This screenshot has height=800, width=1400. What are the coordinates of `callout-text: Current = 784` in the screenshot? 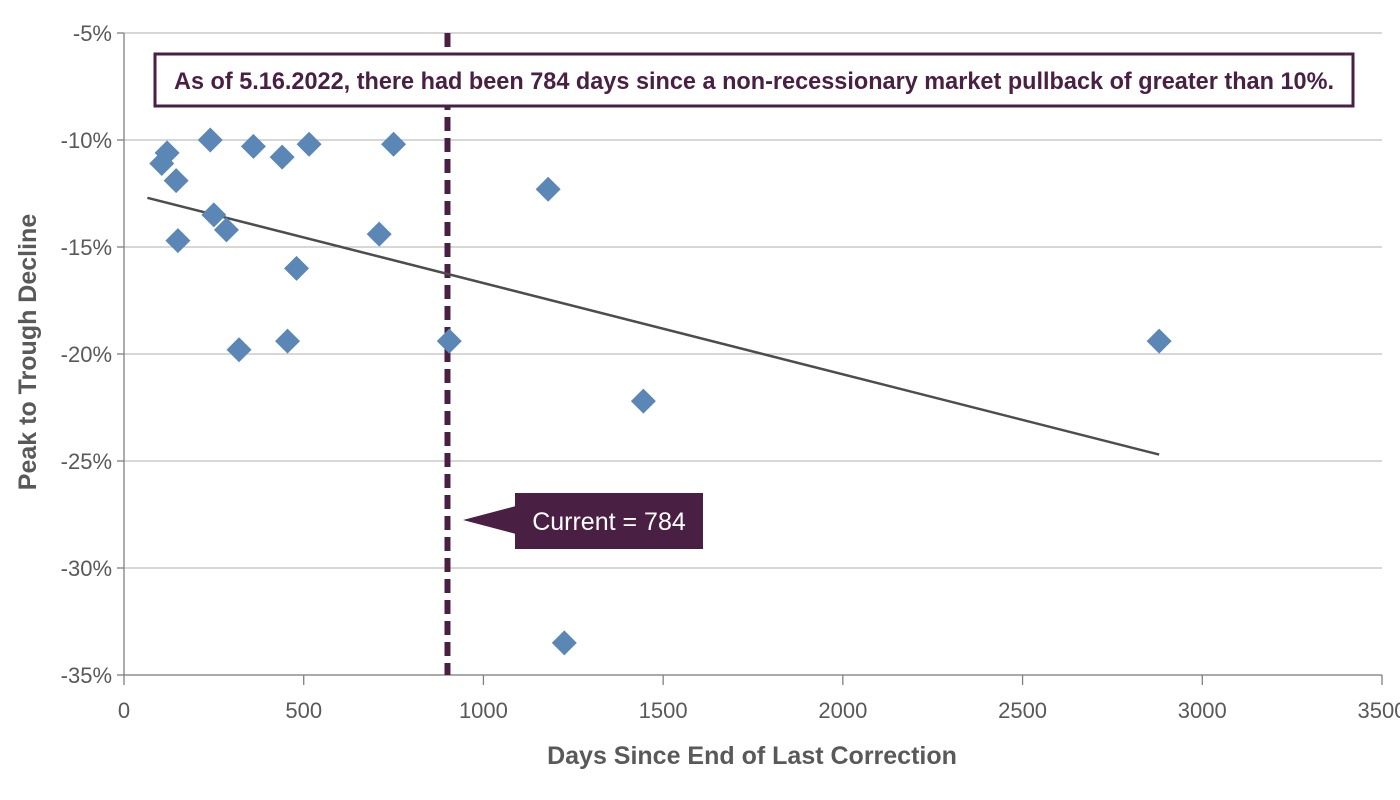 It's located at (609, 522).